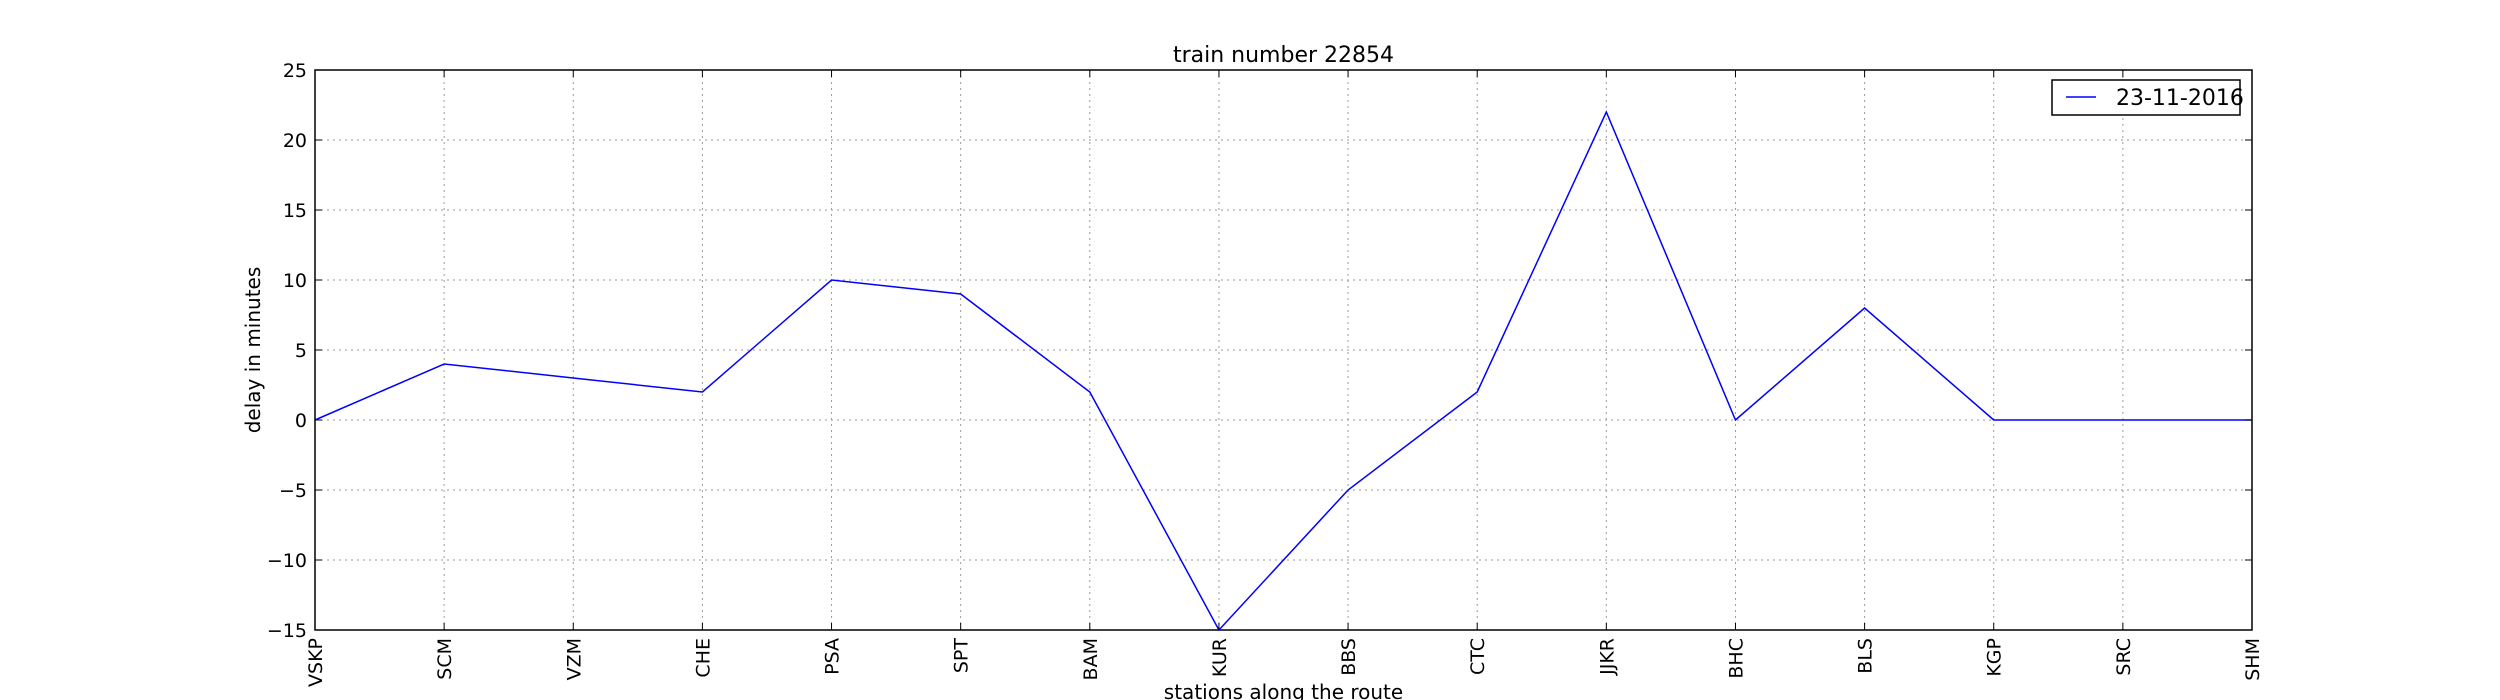 The image size is (2500, 700). Describe the element at coordinates (287, 561) in the screenshot. I see `y-tick-label: −10` at that location.